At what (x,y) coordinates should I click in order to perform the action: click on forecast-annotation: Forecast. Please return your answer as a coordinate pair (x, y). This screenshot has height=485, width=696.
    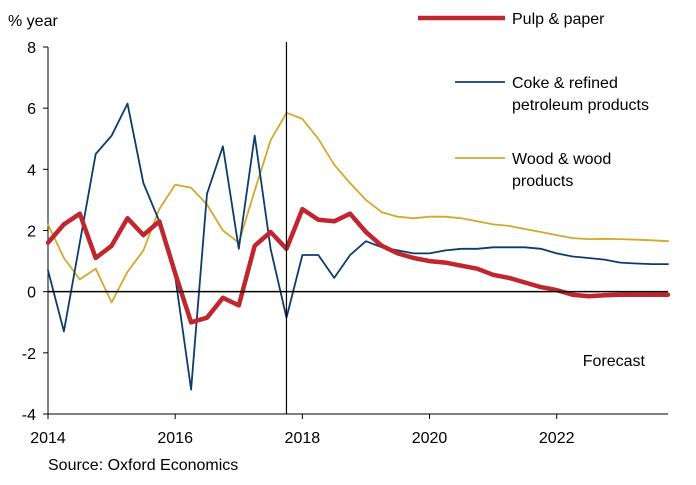
    Looking at the image, I should click on (614, 361).